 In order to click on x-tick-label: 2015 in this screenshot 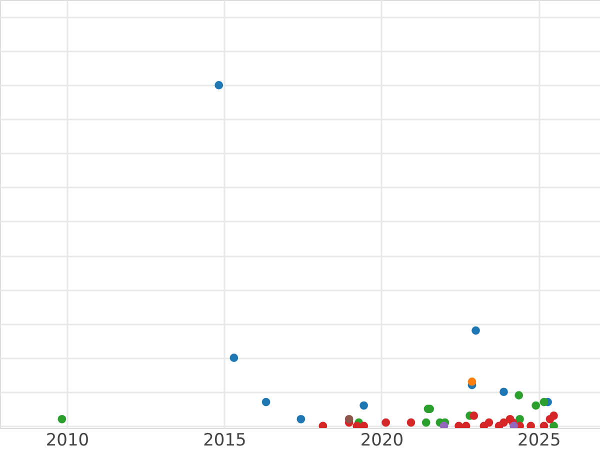, I will do `click(224, 440)`.